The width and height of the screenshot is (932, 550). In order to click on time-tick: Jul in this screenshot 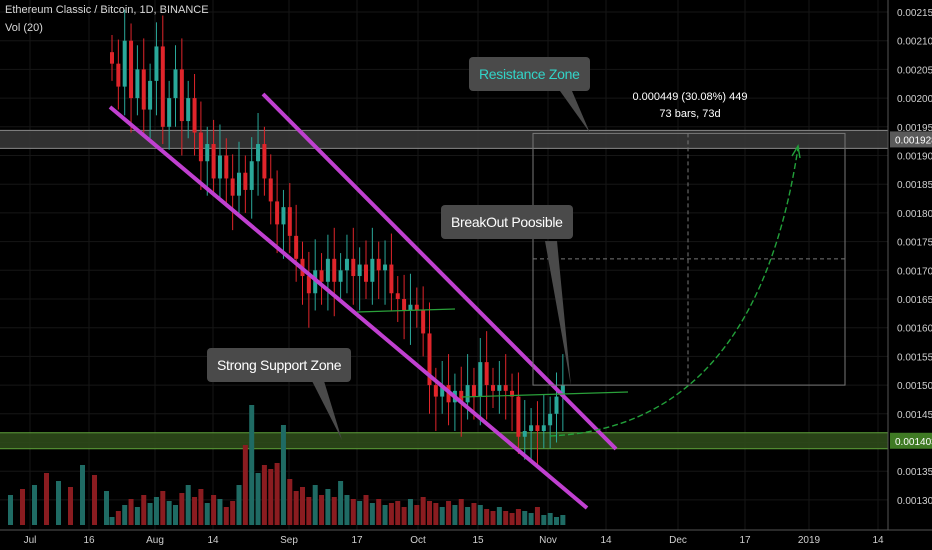, I will do `click(30, 540)`.